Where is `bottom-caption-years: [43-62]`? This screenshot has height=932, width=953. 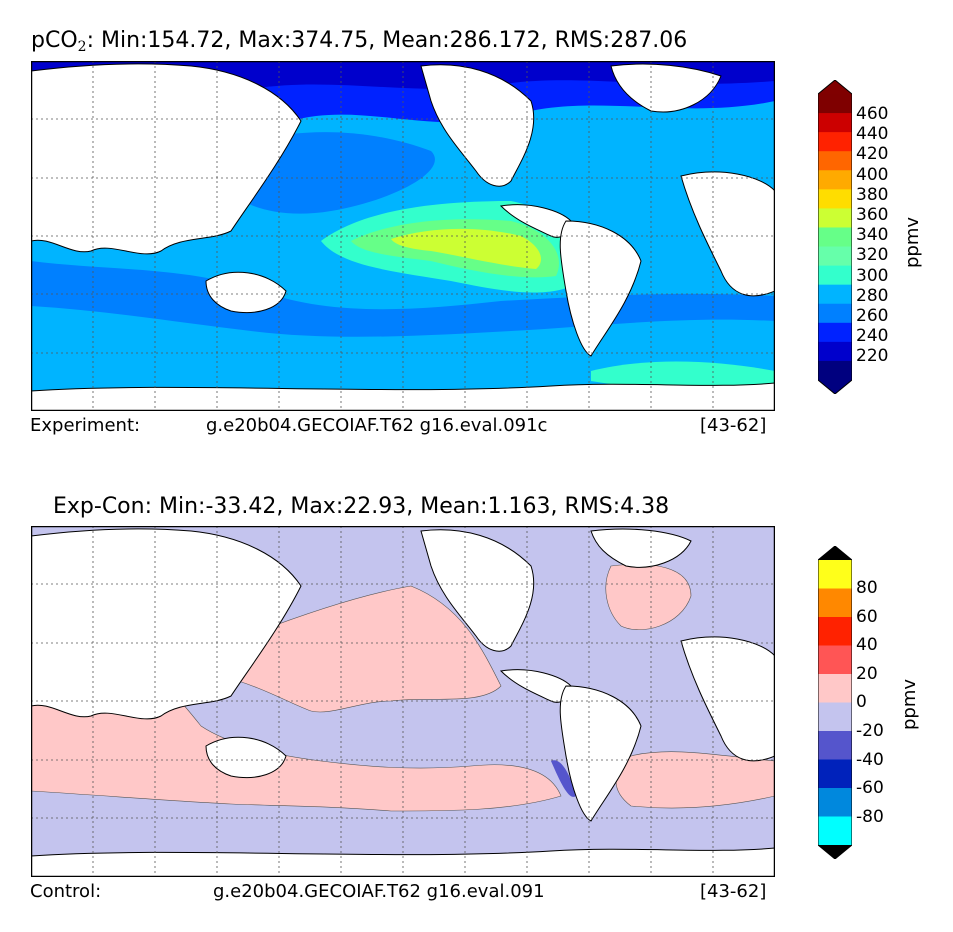 bottom-caption-years: [43-62] is located at coordinates (733, 891).